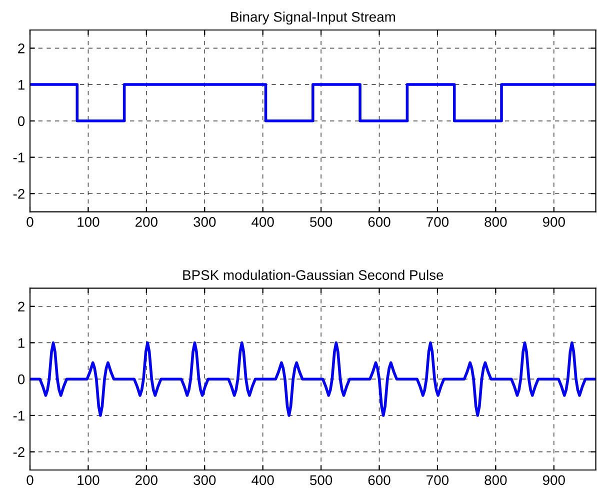 This screenshot has width=597, height=495. Describe the element at coordinates (313, 18) in the screenshot. I see `chart-title: Binary Signal-Input Stream` at that location.